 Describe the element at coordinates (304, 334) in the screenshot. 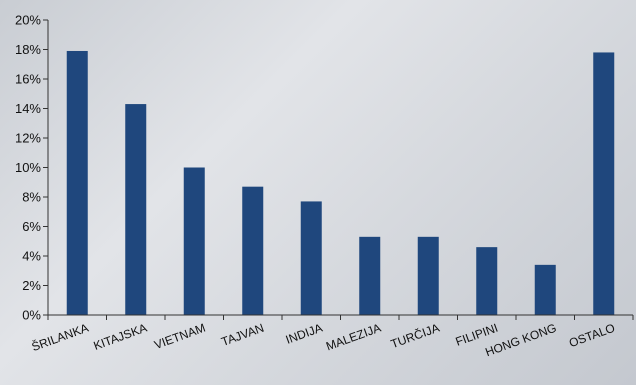

I see `x-tick-label: INDIJA` at that location.